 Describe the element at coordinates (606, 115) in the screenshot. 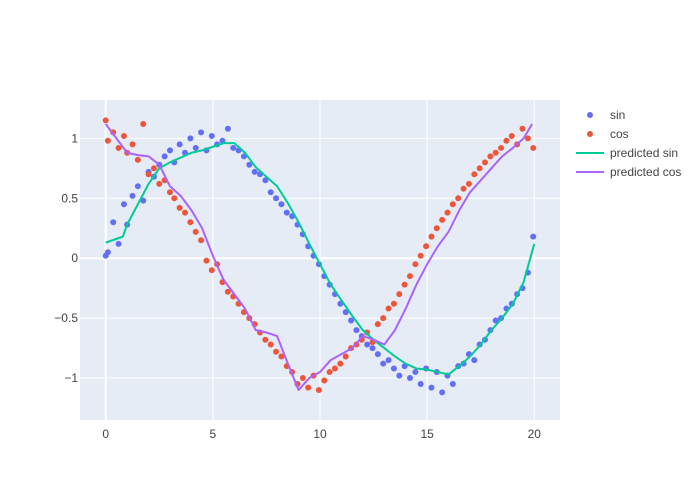

I see `legend-item-sin: sin` at that location.